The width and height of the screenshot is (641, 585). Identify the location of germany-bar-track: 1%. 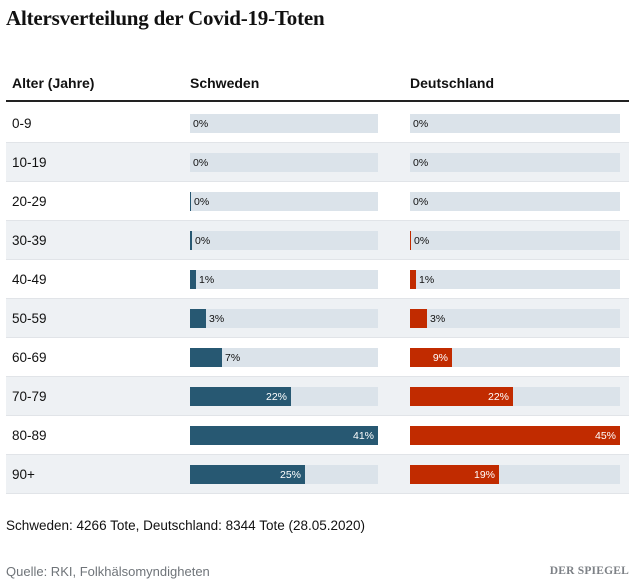
(515, 279).